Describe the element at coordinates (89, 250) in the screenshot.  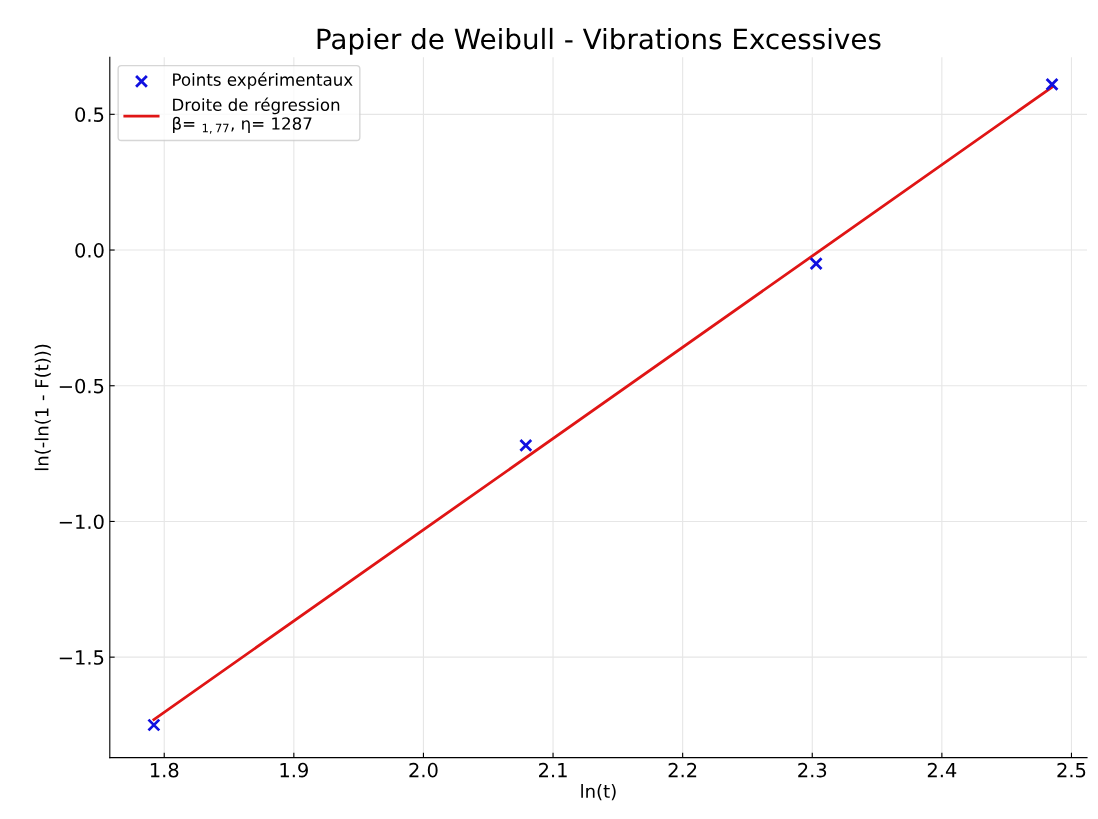
I see `y-tick-label: 0.0` at that location.